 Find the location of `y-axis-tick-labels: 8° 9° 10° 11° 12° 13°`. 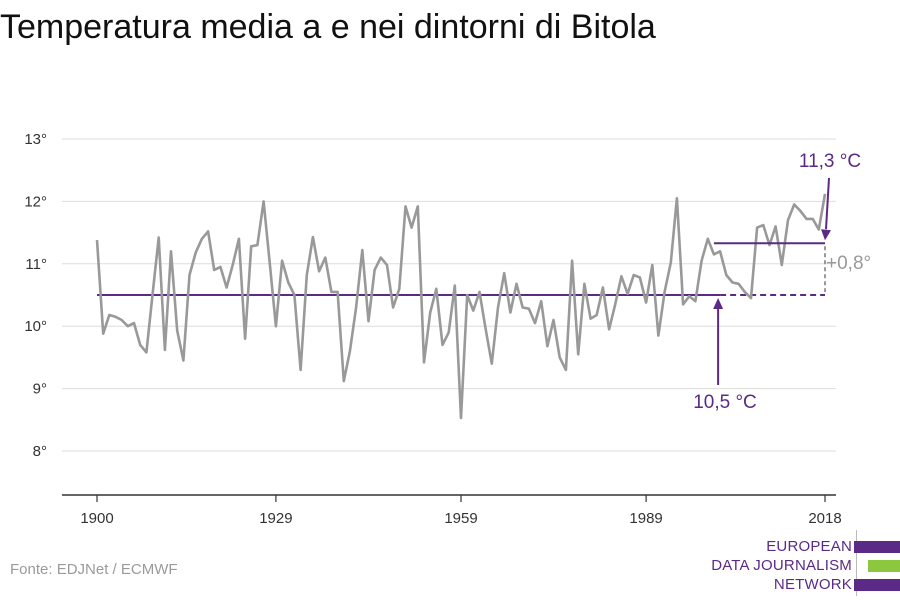

y-axis-tick-labels: 8° 9° 10° 11° 12° 13° is located at coordinates (35, 295).